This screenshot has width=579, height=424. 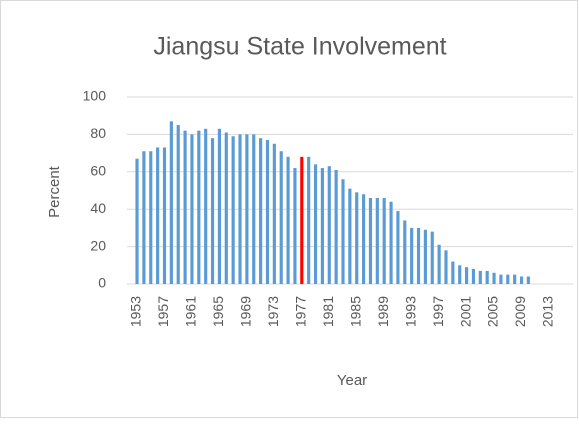 What do you see at coordinates (54, 191) in the screenshot?
I see `y-axis-label: Percent` at bounding box center [54, 191].